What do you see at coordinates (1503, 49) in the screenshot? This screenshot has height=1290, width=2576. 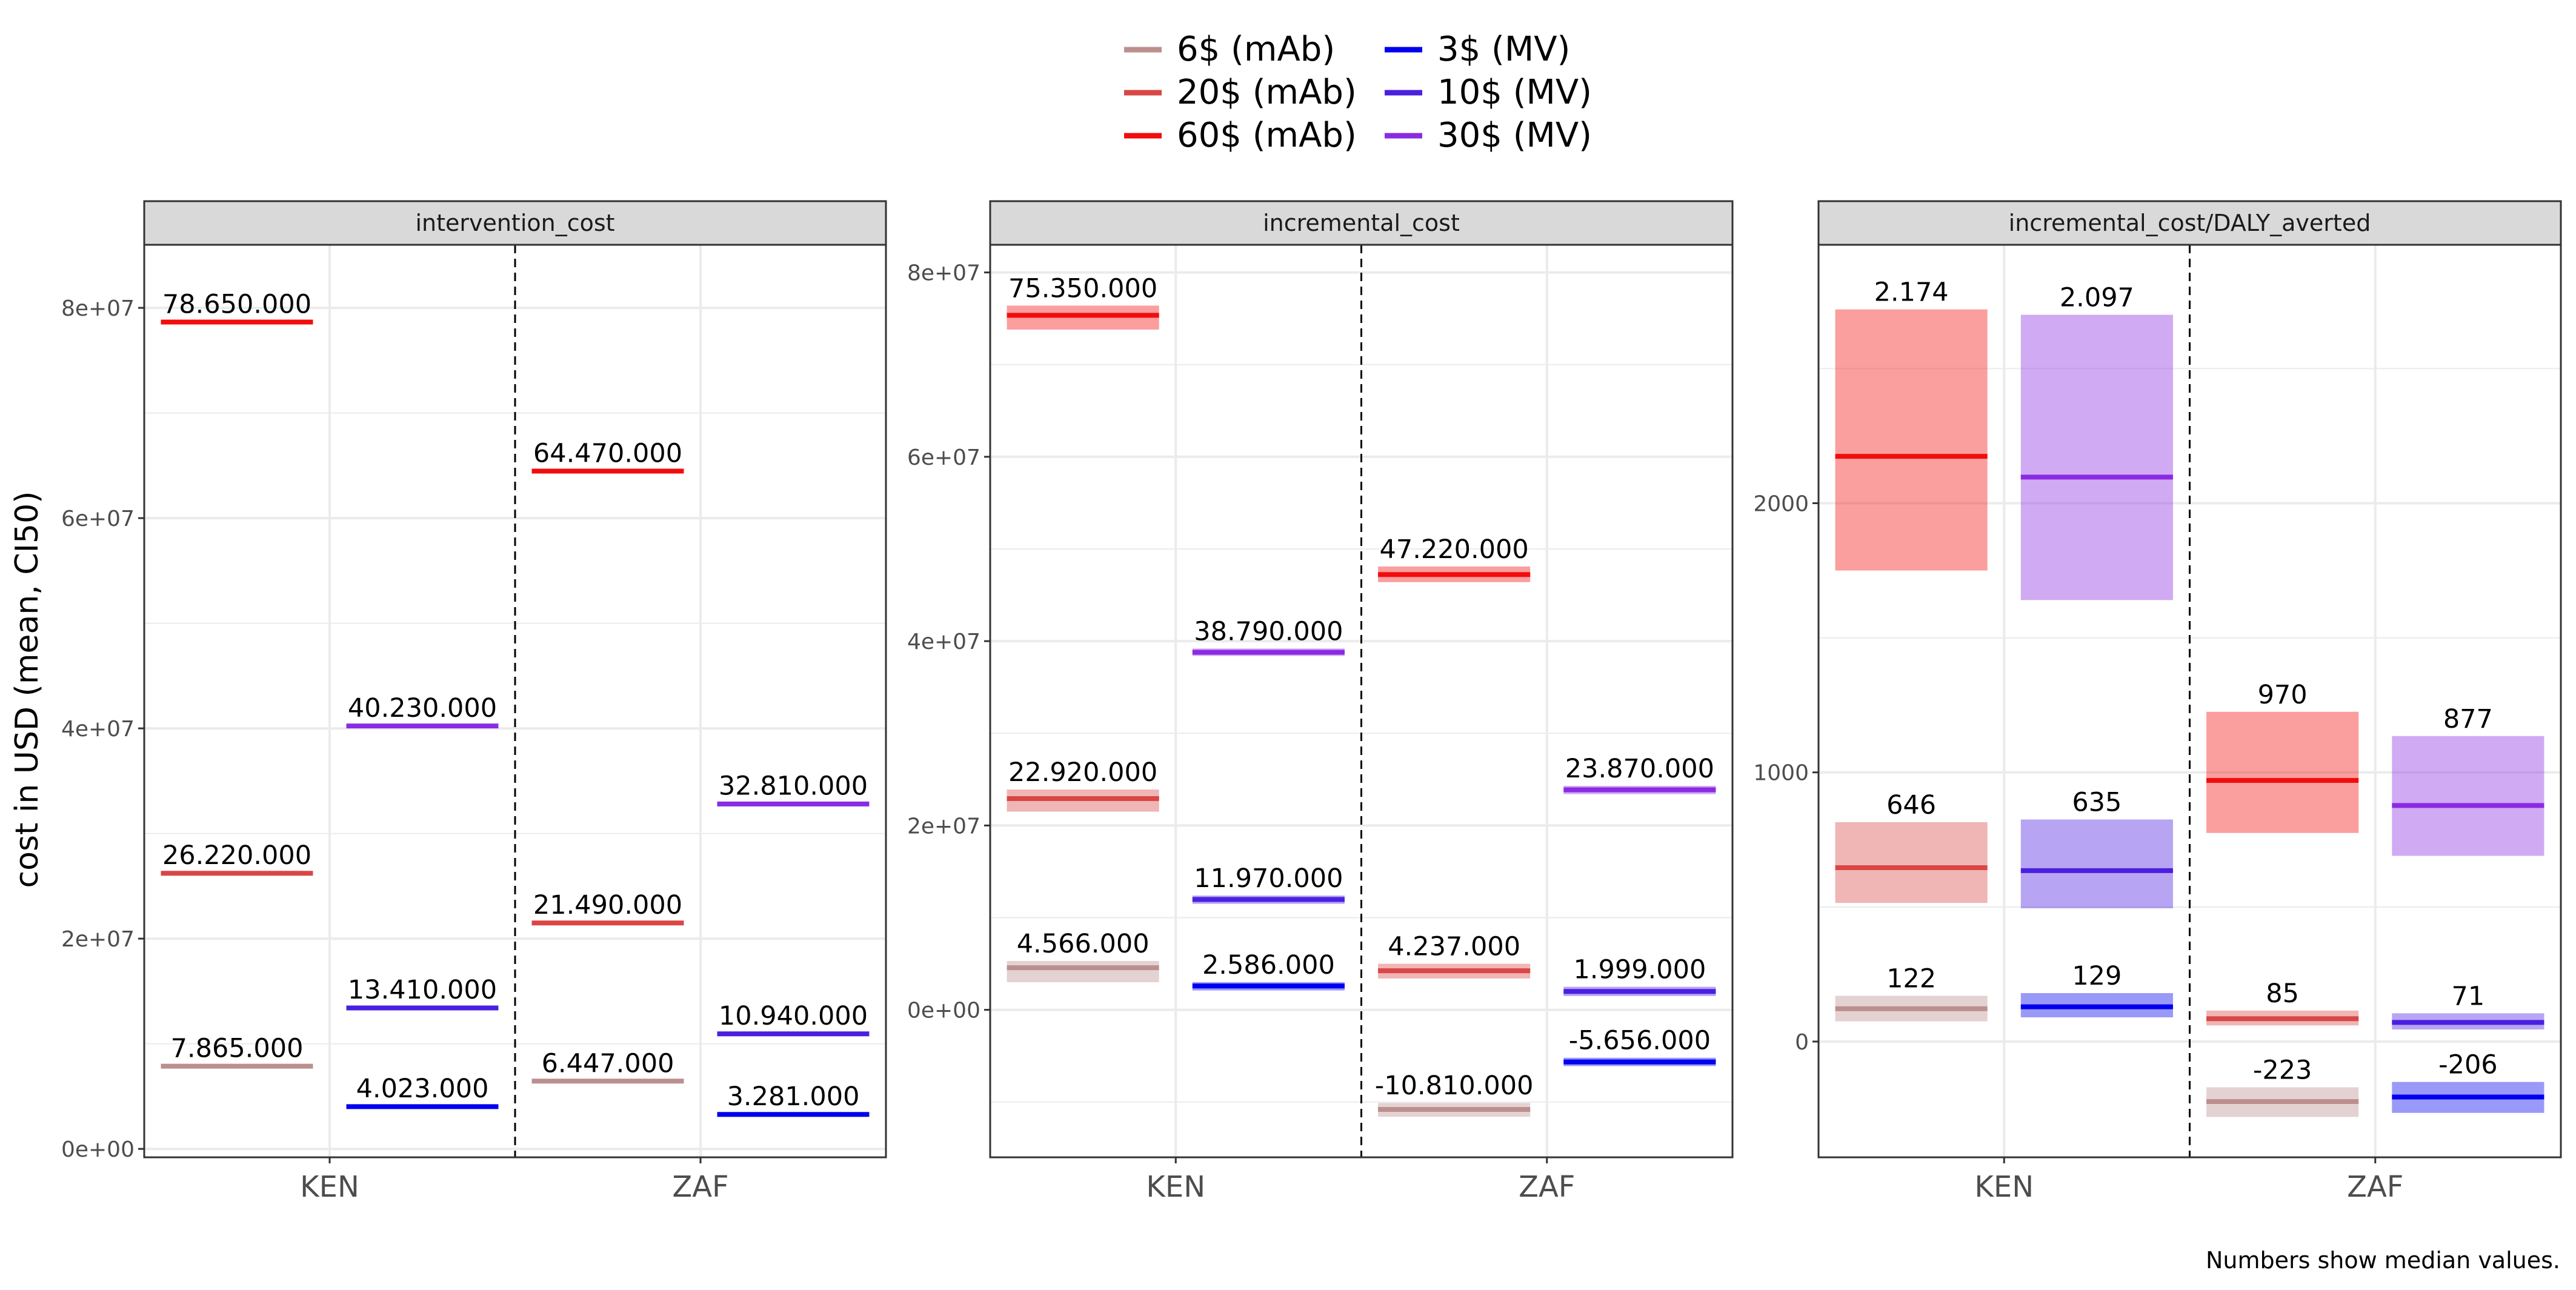 I see `legend-label: 3$ (MV)` at bounding box center [1503, 49].